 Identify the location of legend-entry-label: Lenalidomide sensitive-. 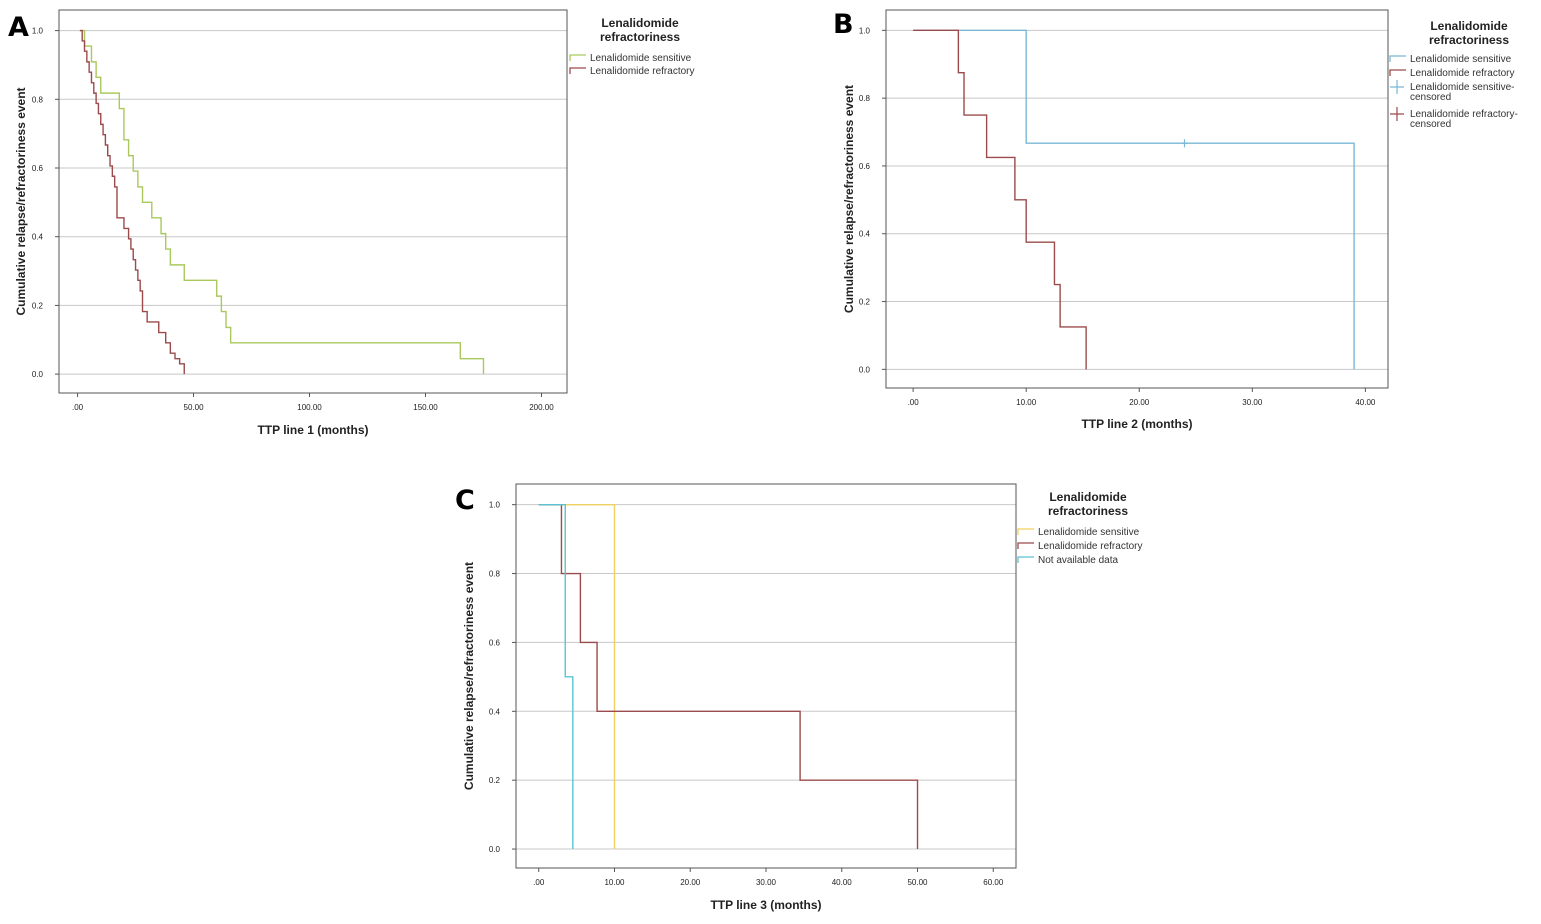
(1462, 87).